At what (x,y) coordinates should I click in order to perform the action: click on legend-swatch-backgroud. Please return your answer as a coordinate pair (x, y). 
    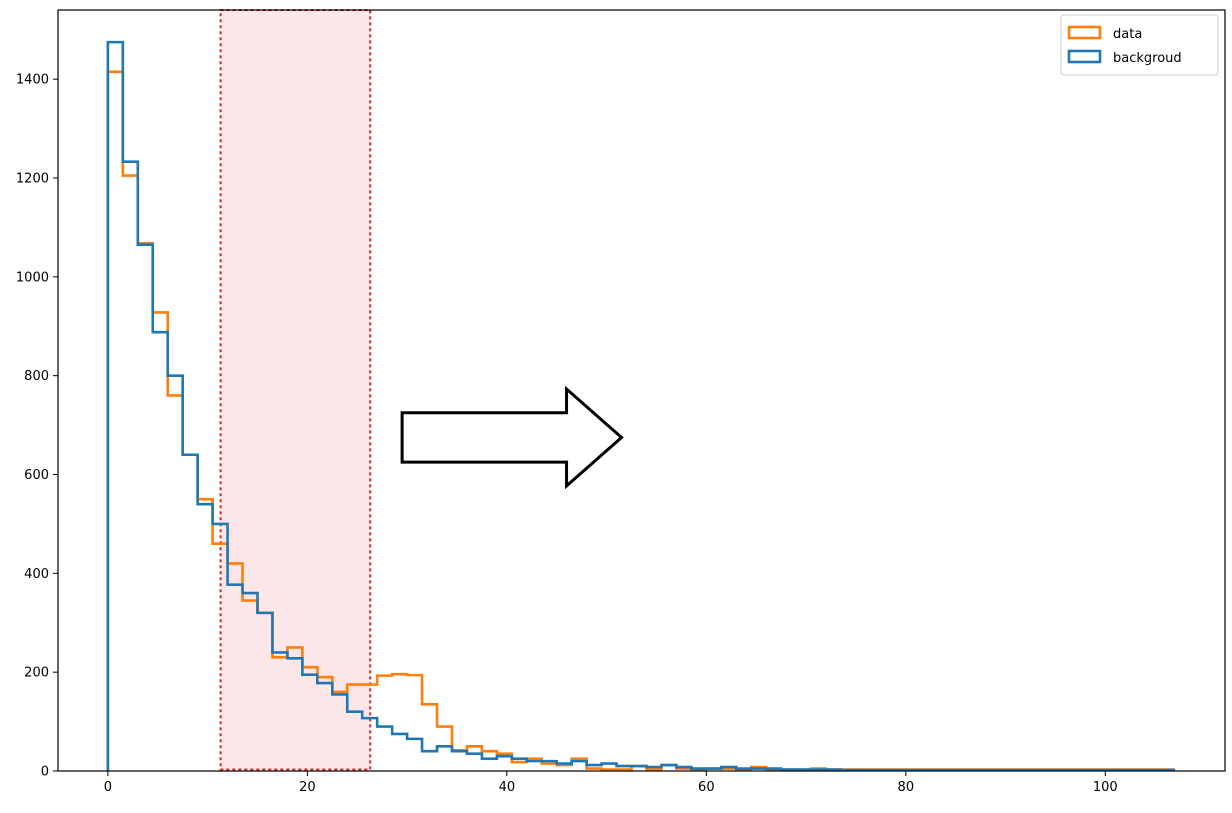
    Looking at the image, I should click on (1084, 56).